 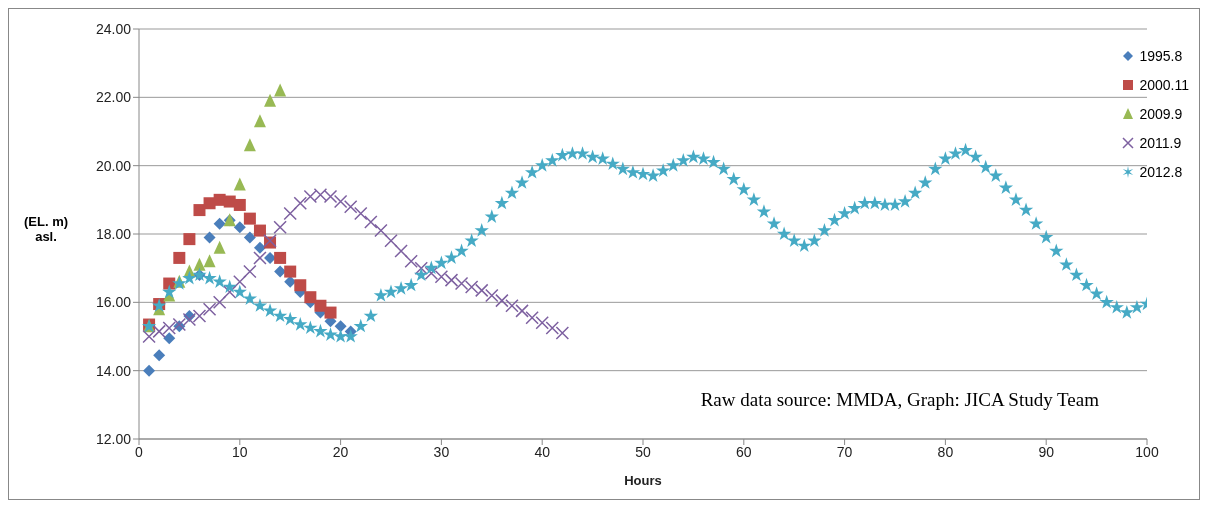 What do you see at coordinates (113, 28) in the screenshot?
I see `y-tick-label: 24.00` at bounding box center [113, 28].